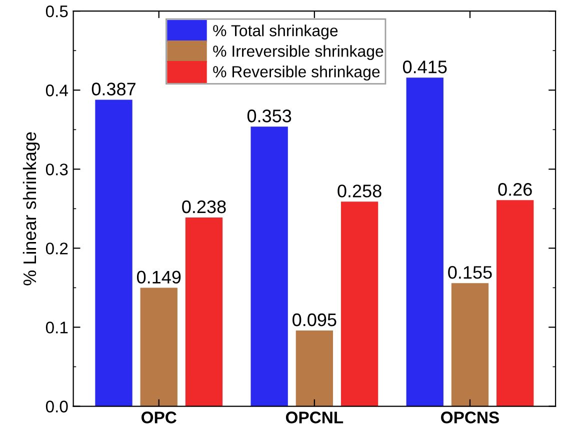  I want to click on y-tick-label: 0.1, so click(57, 328).